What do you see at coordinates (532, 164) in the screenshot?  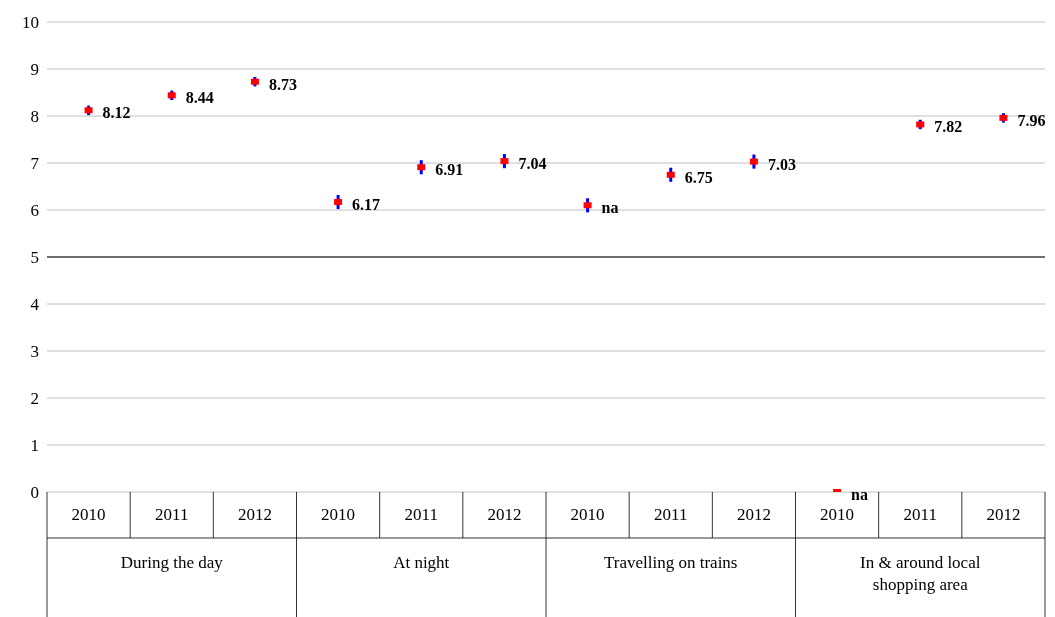 I see `data-label: 7.04` at bounding box center [532, 164].